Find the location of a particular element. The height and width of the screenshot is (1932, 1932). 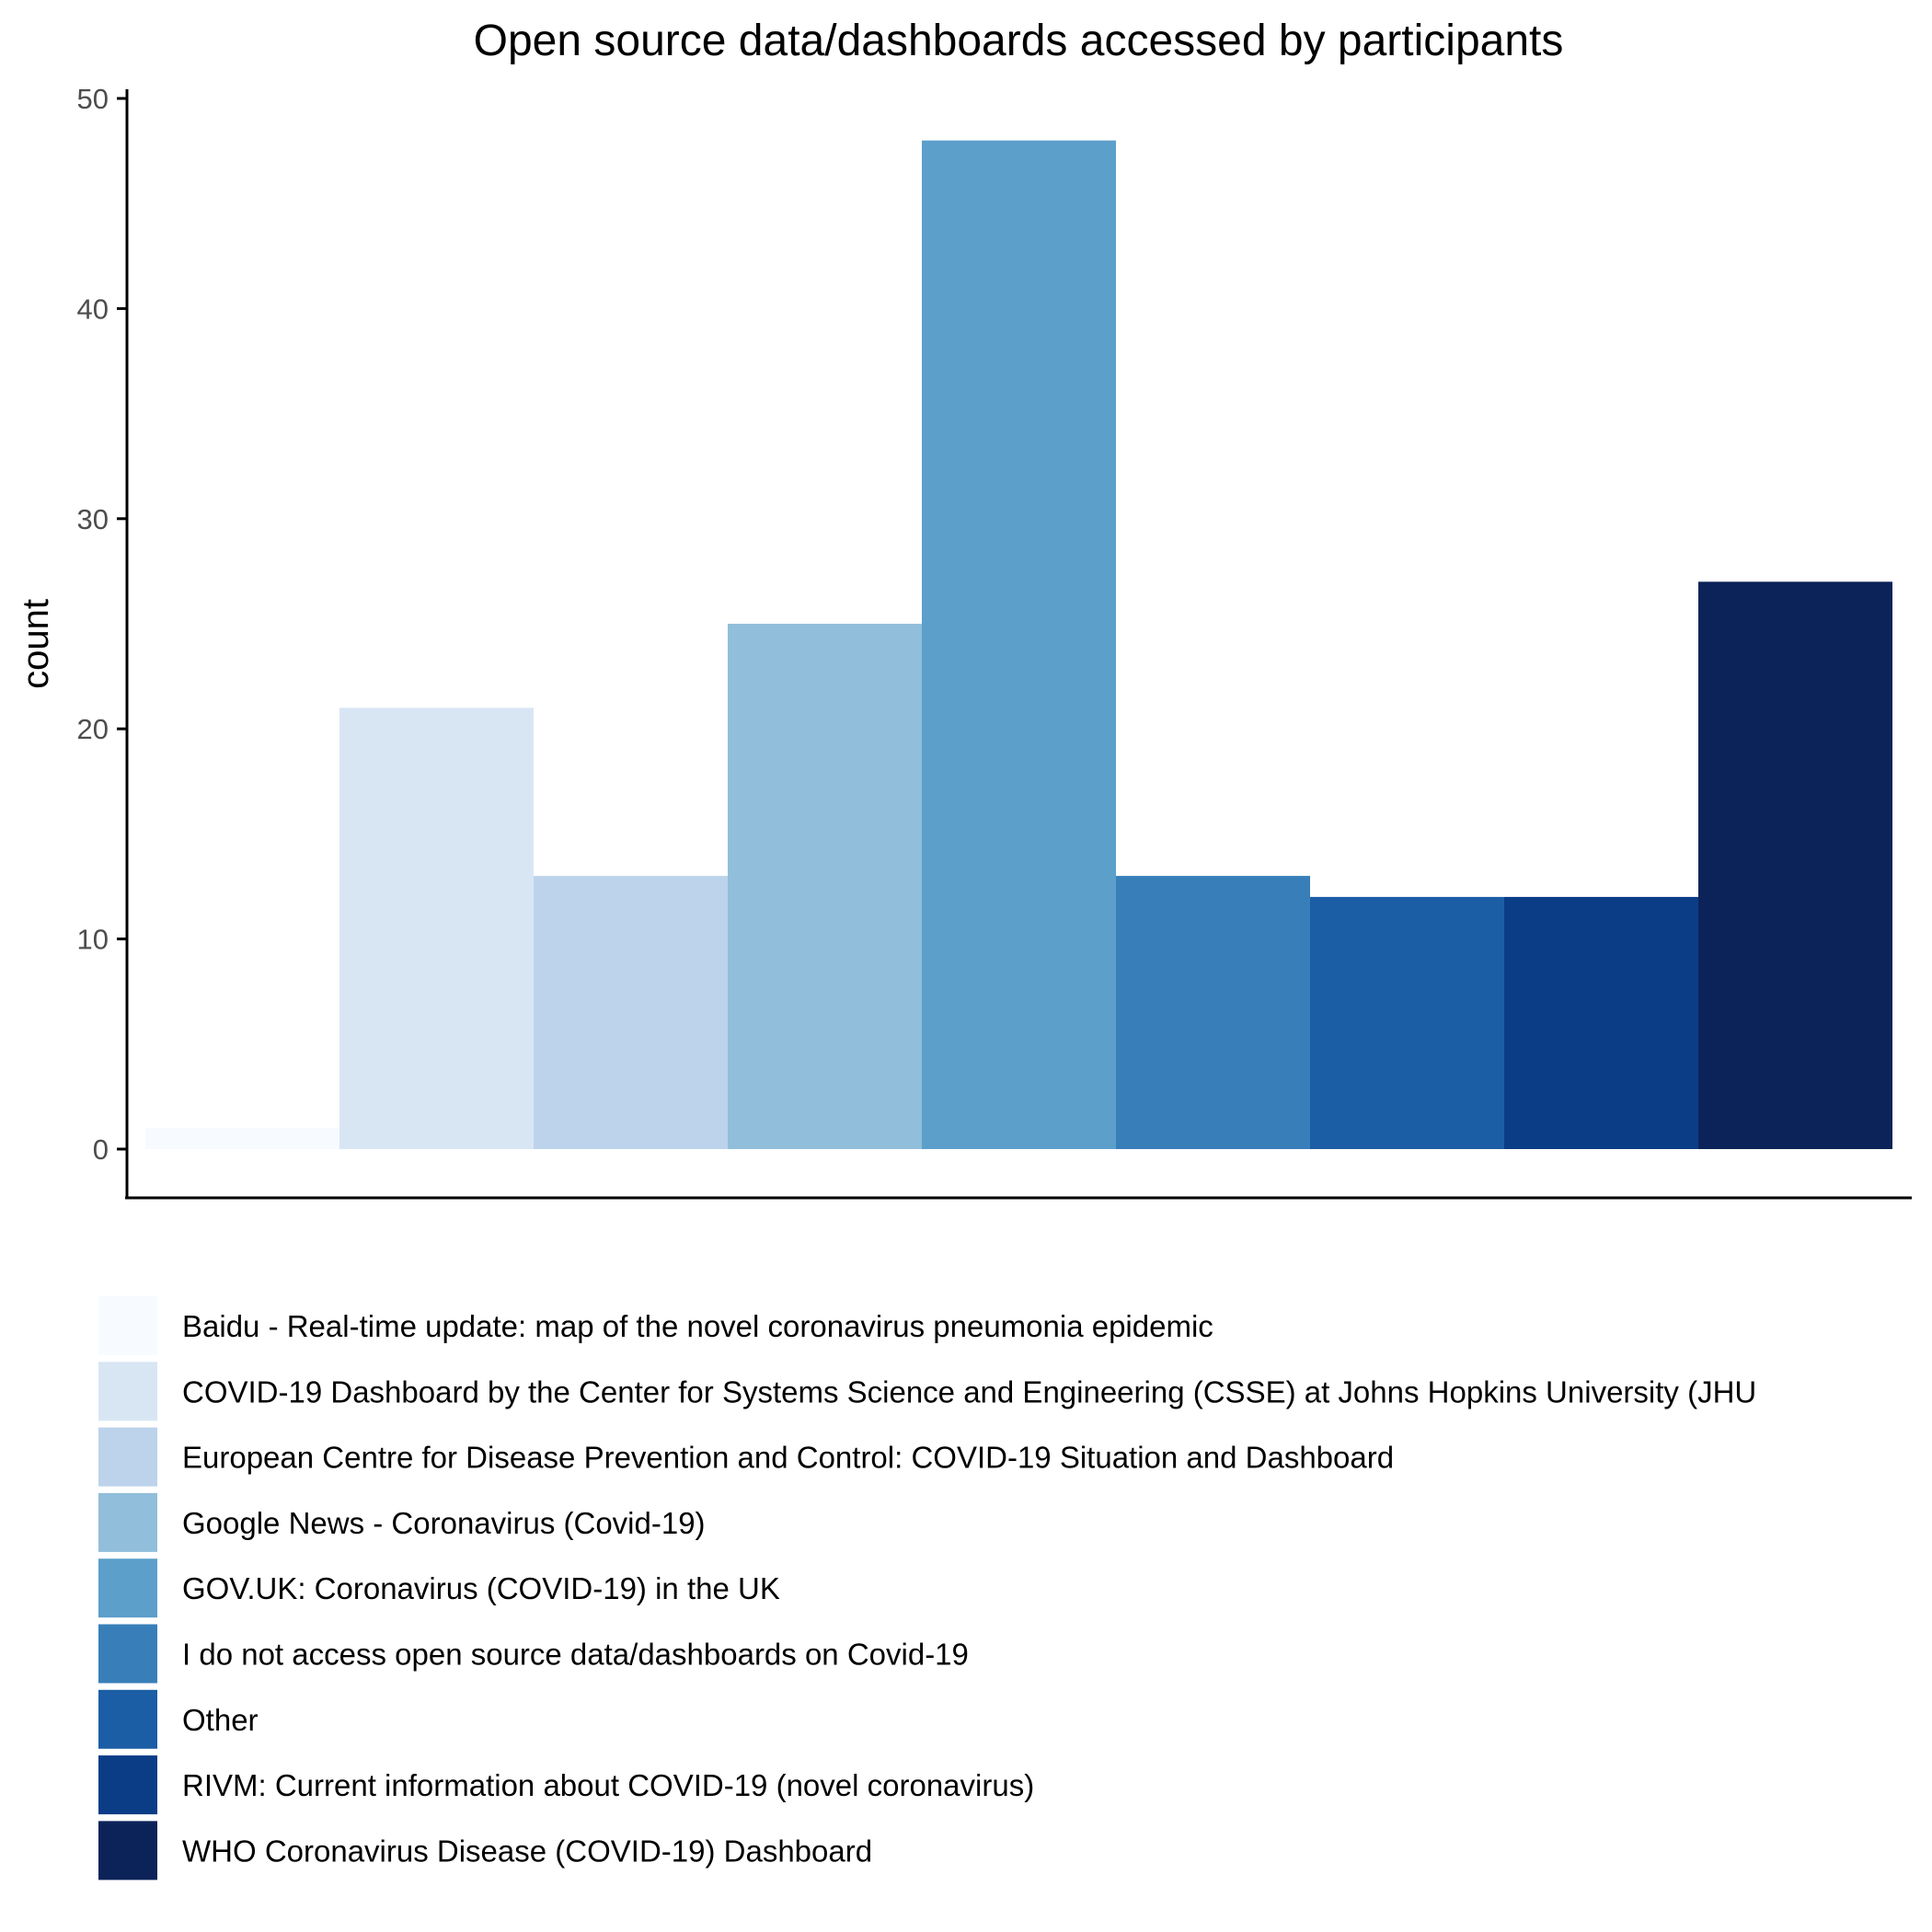

y-axis-ticks: 0 10 20 30 40 50 is located at coordinates (102, 624).